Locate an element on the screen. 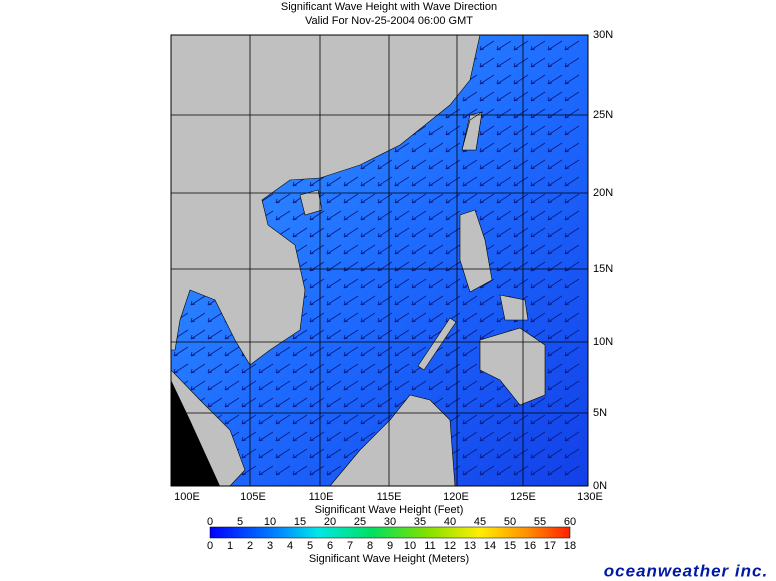 Image resolution: width=776 pixels, height=581 pixels. longitude-label: 100E is located at coordinates (187, 497).